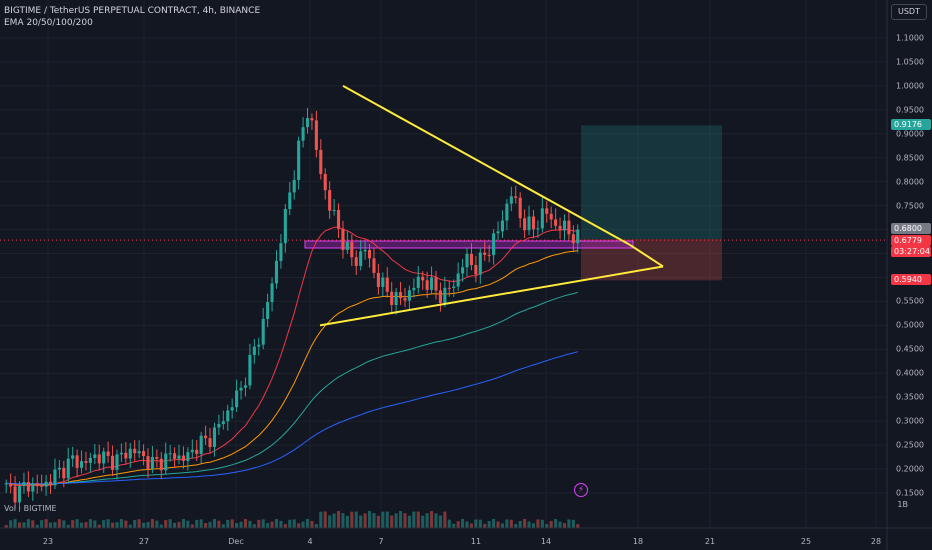 Image resolution: width=932 pixels, height=550 pixels. Describe the element at coordinates (911, 125) in the screenshot. I see `target-price-tag: 0.9176` at that location.